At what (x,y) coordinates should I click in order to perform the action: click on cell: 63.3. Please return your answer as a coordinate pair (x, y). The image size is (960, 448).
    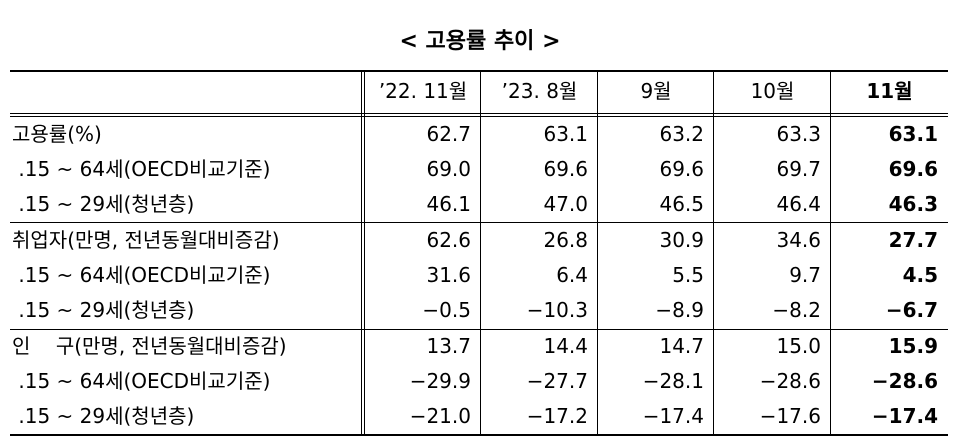
    Looking at the image, I should click on (798, 134).